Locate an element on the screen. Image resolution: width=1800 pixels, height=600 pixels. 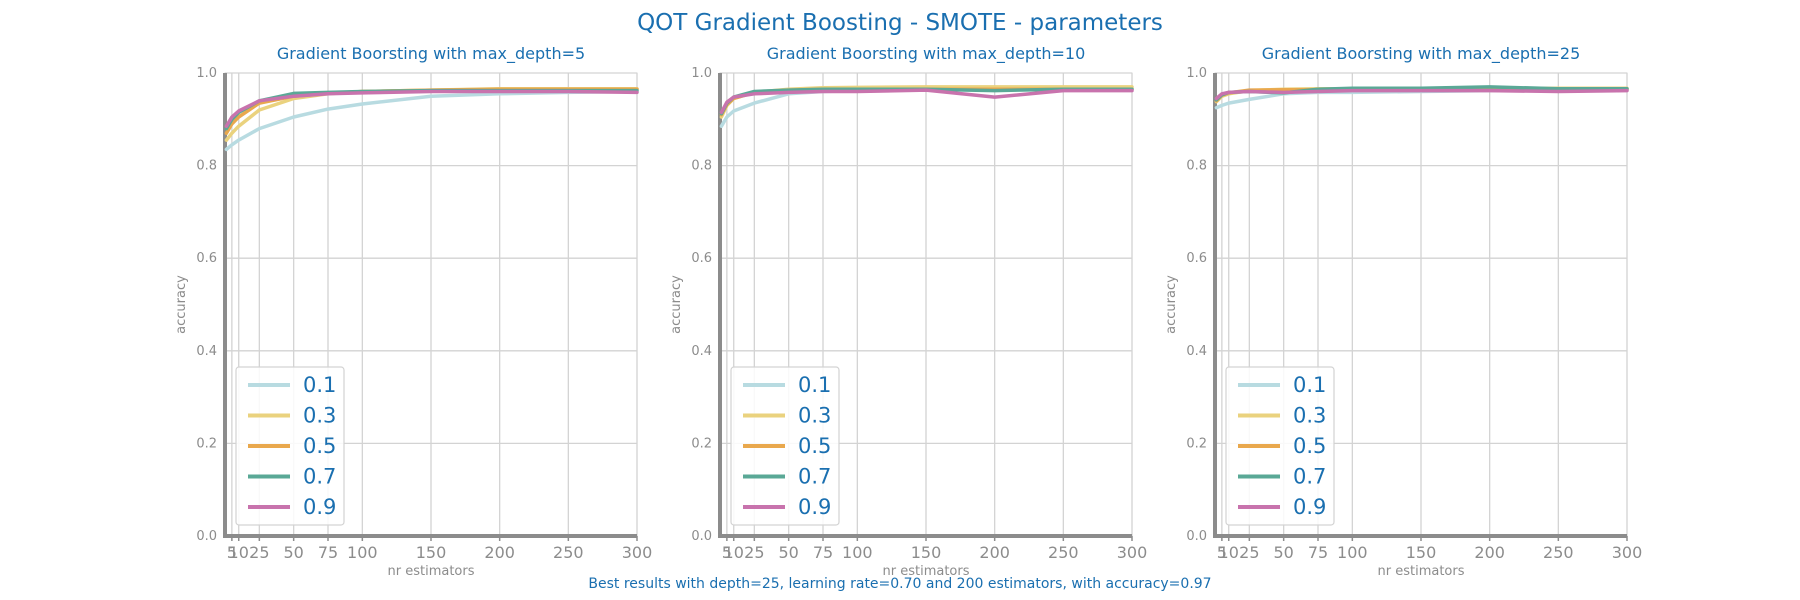
chart-title: Gradient Boorsting with max_depth=10 is located at coordinates (926, 54).